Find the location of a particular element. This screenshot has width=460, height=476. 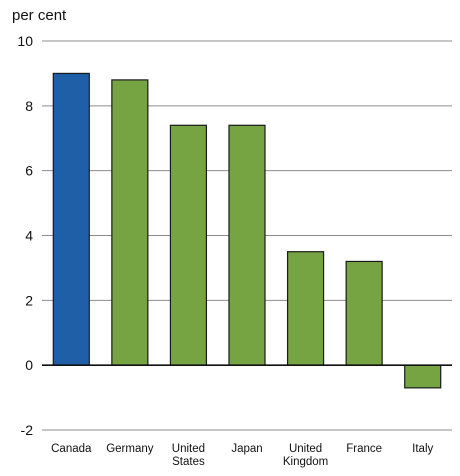

y-tick-label: 6 is located at coordinates (29, 171).